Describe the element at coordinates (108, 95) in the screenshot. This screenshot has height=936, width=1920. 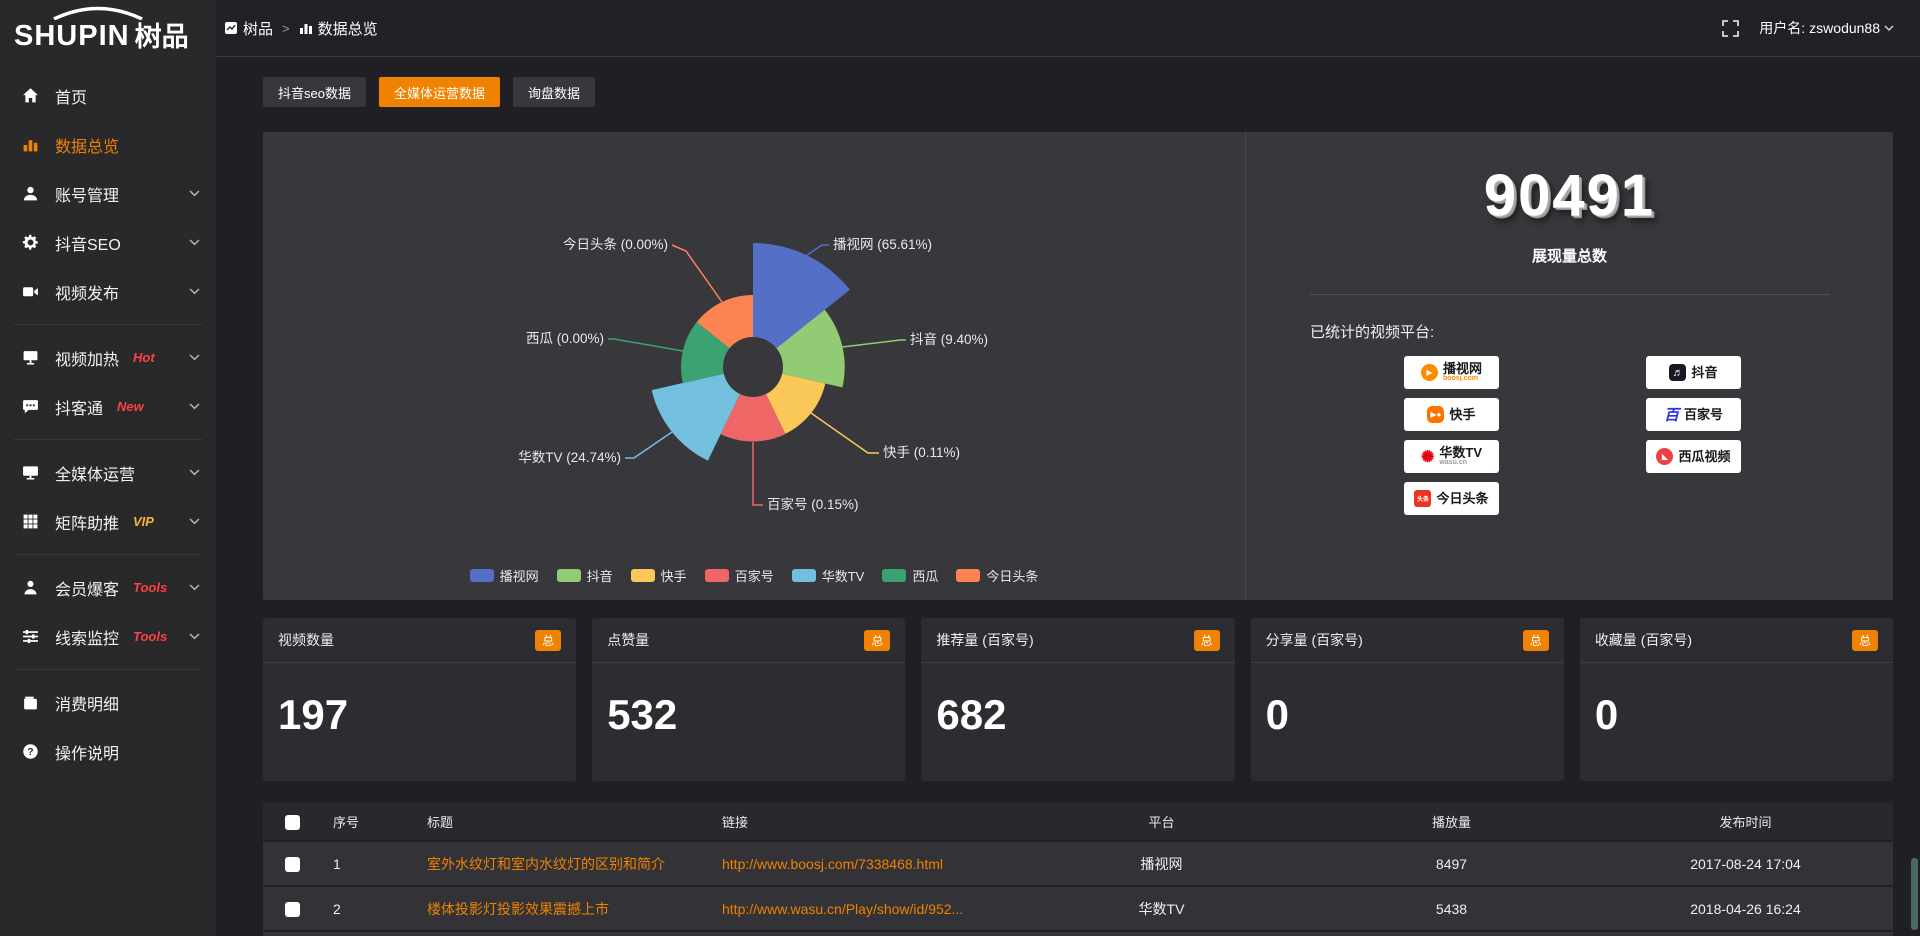
I see `sidebar-item-home: 首页` at that location.